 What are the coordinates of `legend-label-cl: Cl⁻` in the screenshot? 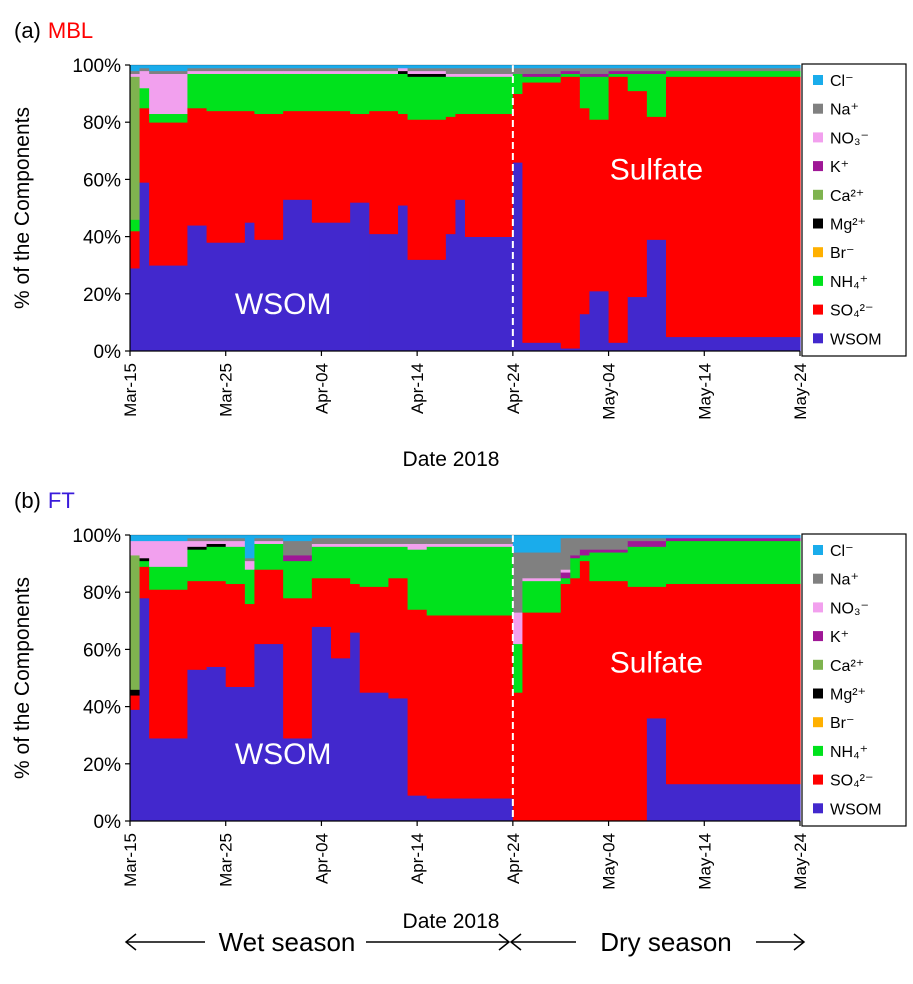 It's located at (842, 551).